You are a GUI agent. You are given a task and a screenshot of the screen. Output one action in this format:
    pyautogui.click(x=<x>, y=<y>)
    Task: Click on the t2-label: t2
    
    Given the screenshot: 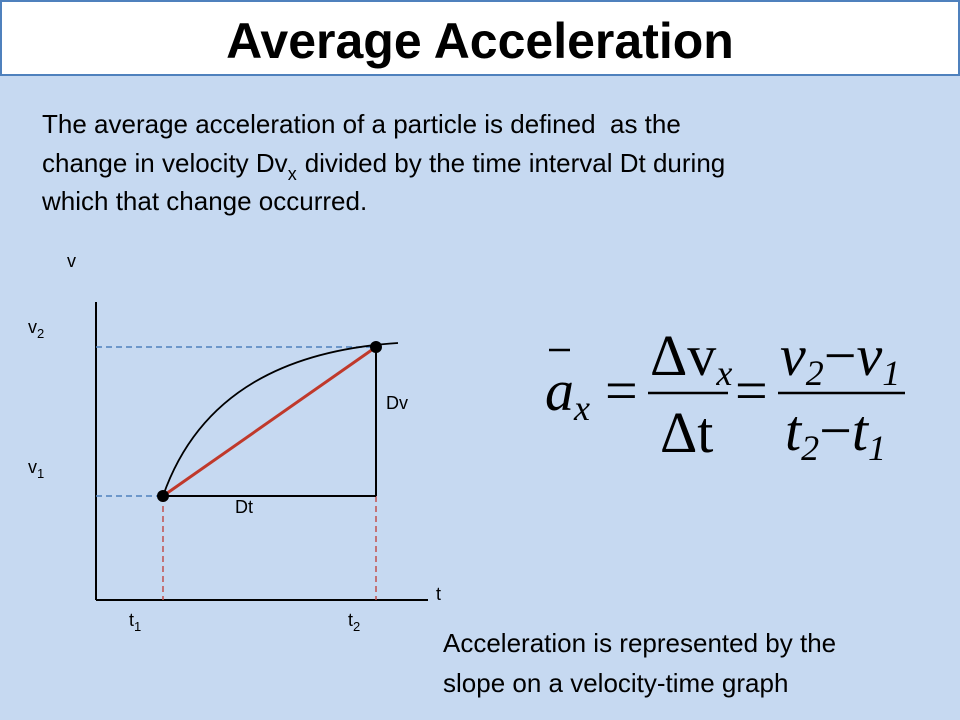 What is the action you would take?
    pyautogui.click(x=354, y=622)
    